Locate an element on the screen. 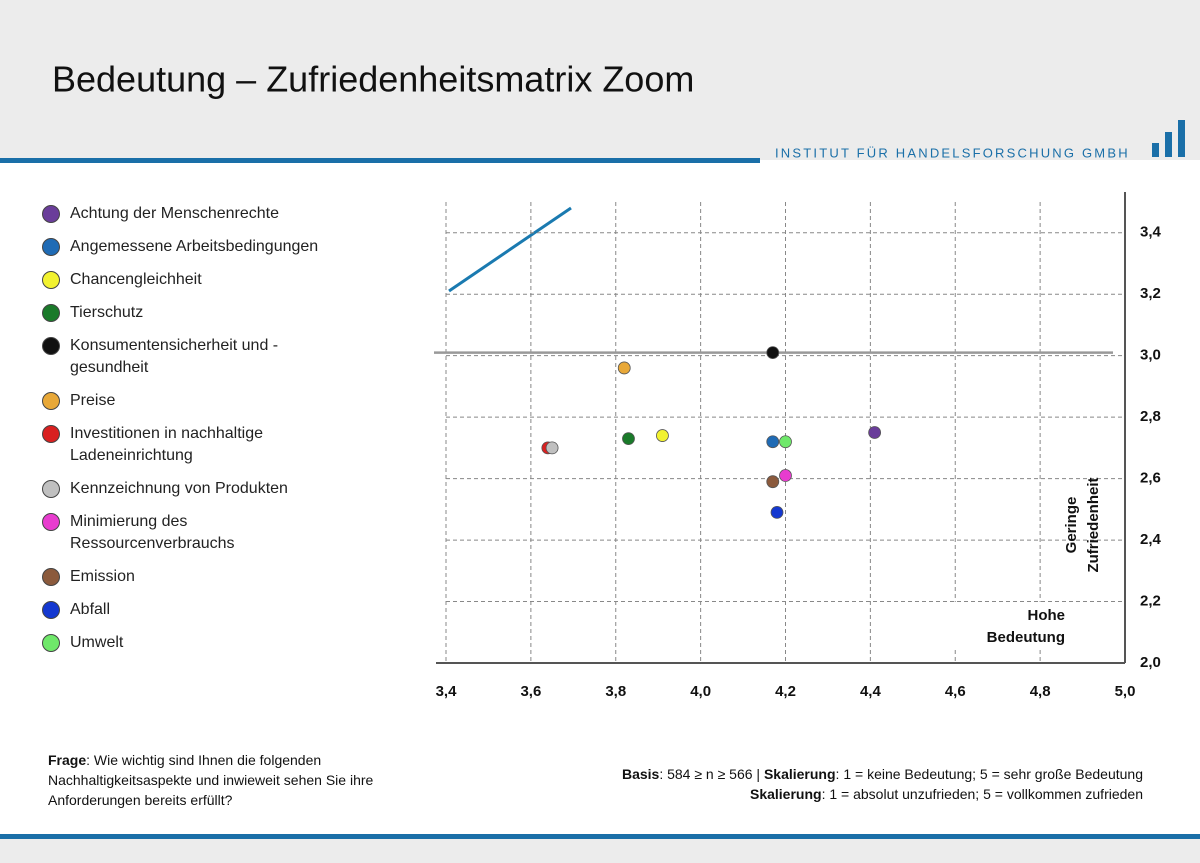  legend-label: Umwelt is located at coordinates (97, 642).